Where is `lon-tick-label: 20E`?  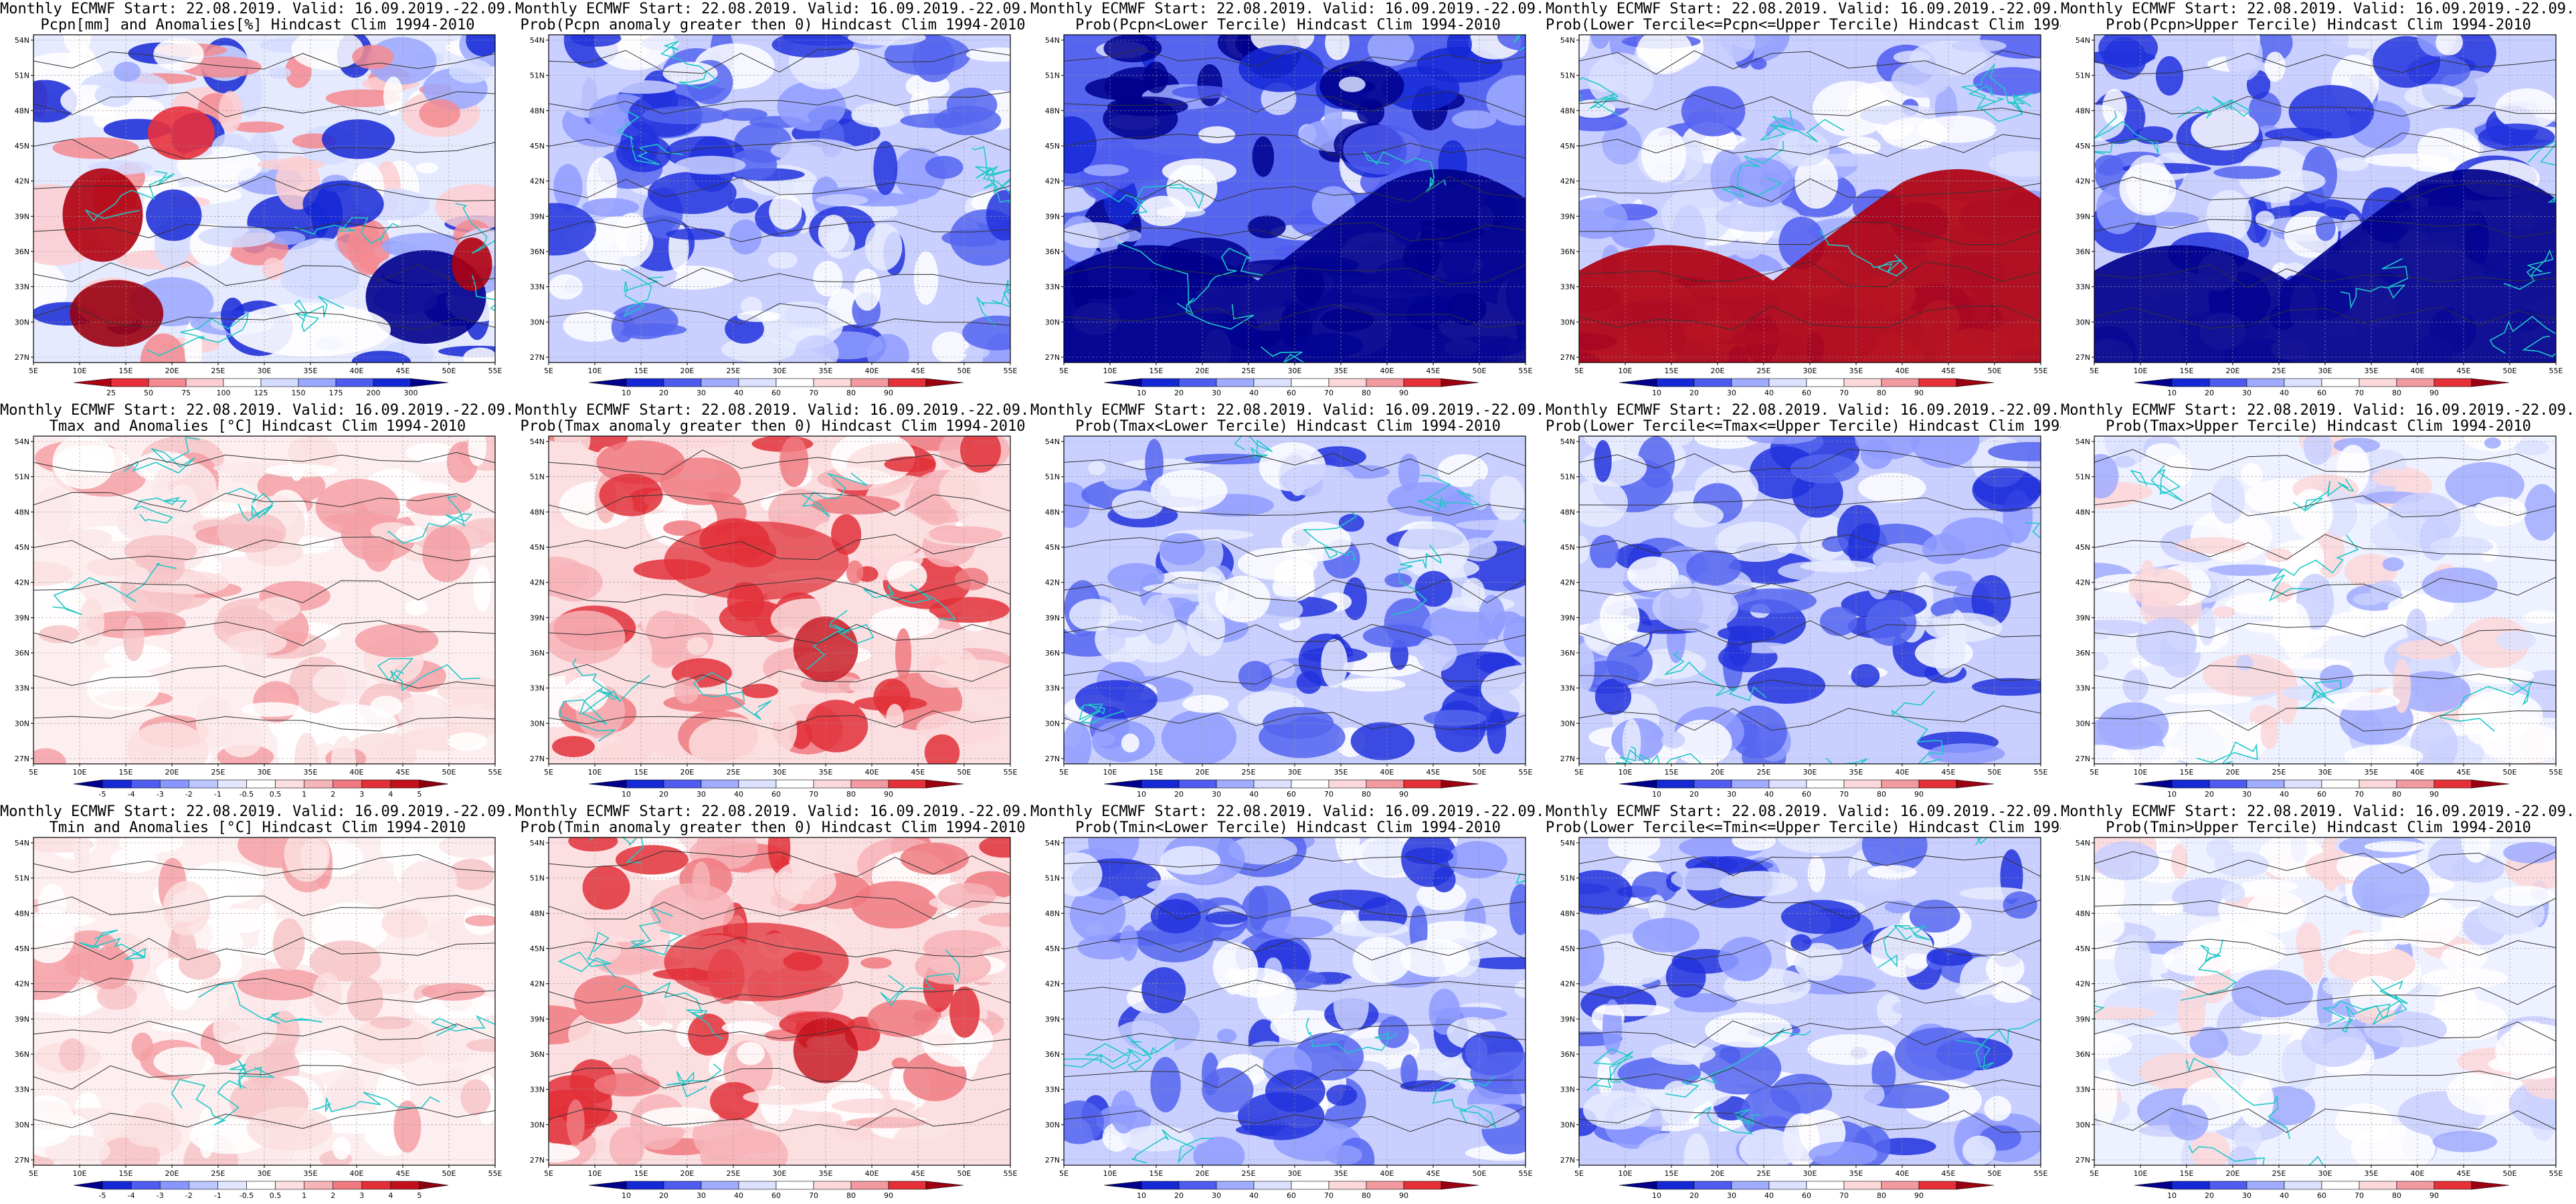 lon-tick-label: 20E is located at coordinates (2233, 772).